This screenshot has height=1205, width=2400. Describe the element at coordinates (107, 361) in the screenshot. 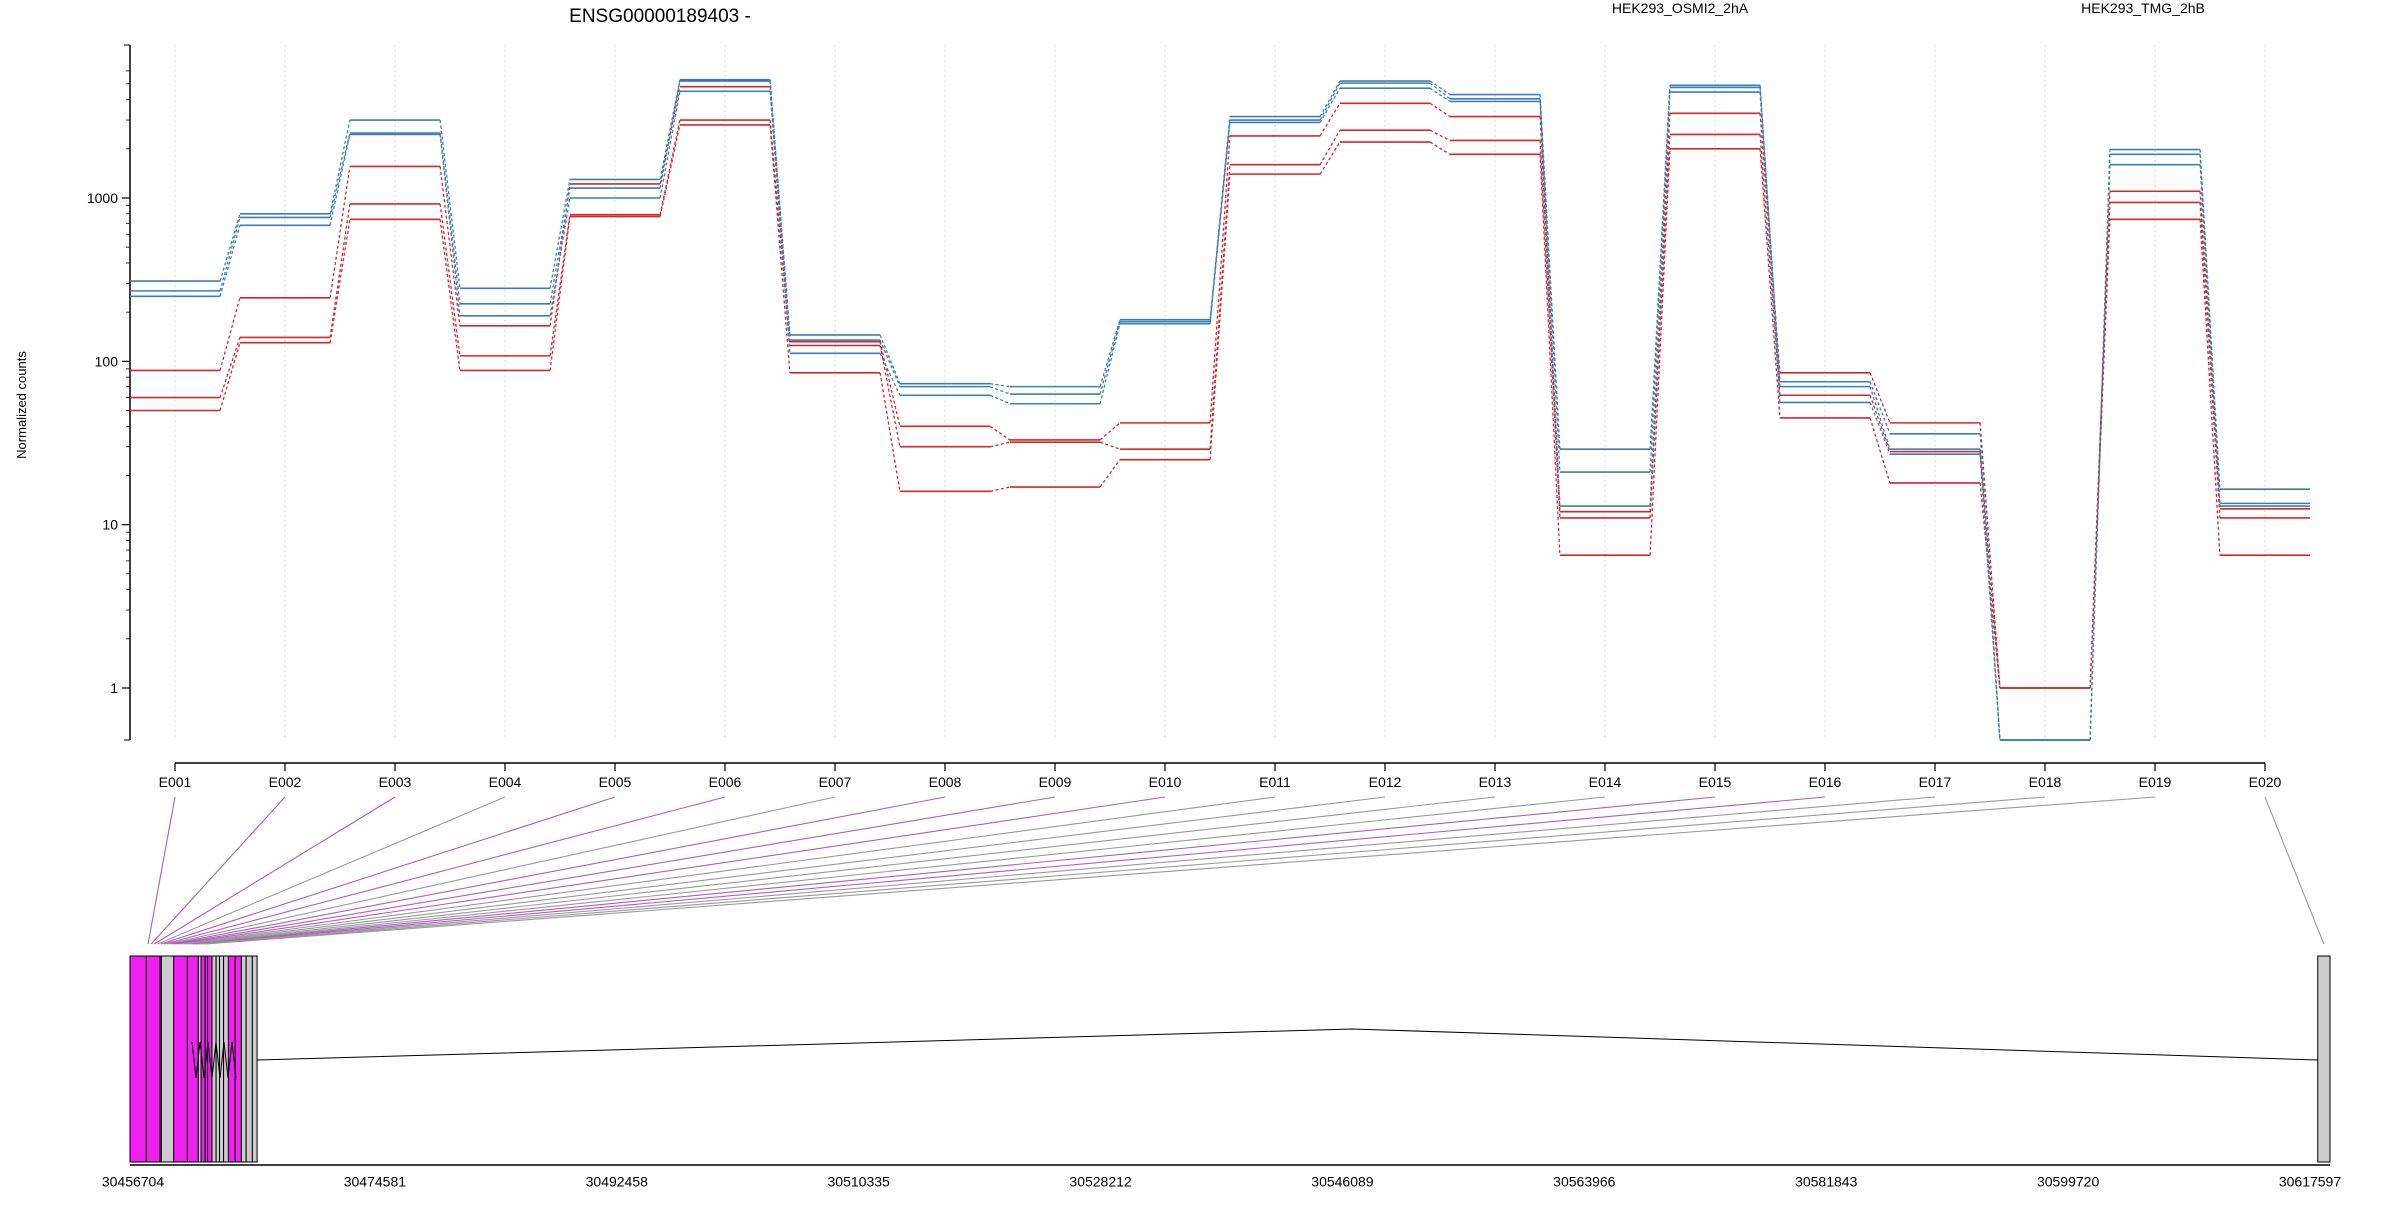

I see `y-tick-label: 100` at that location.